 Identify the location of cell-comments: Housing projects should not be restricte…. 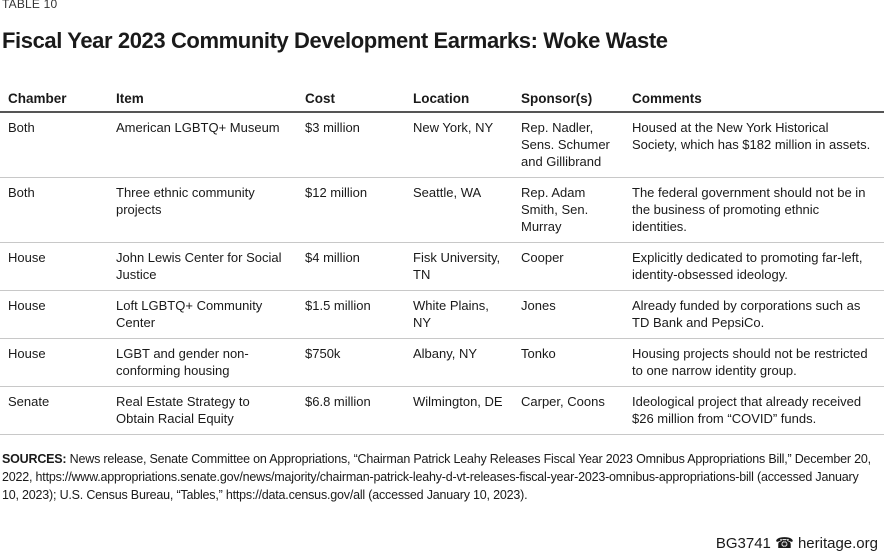
(754, 362).